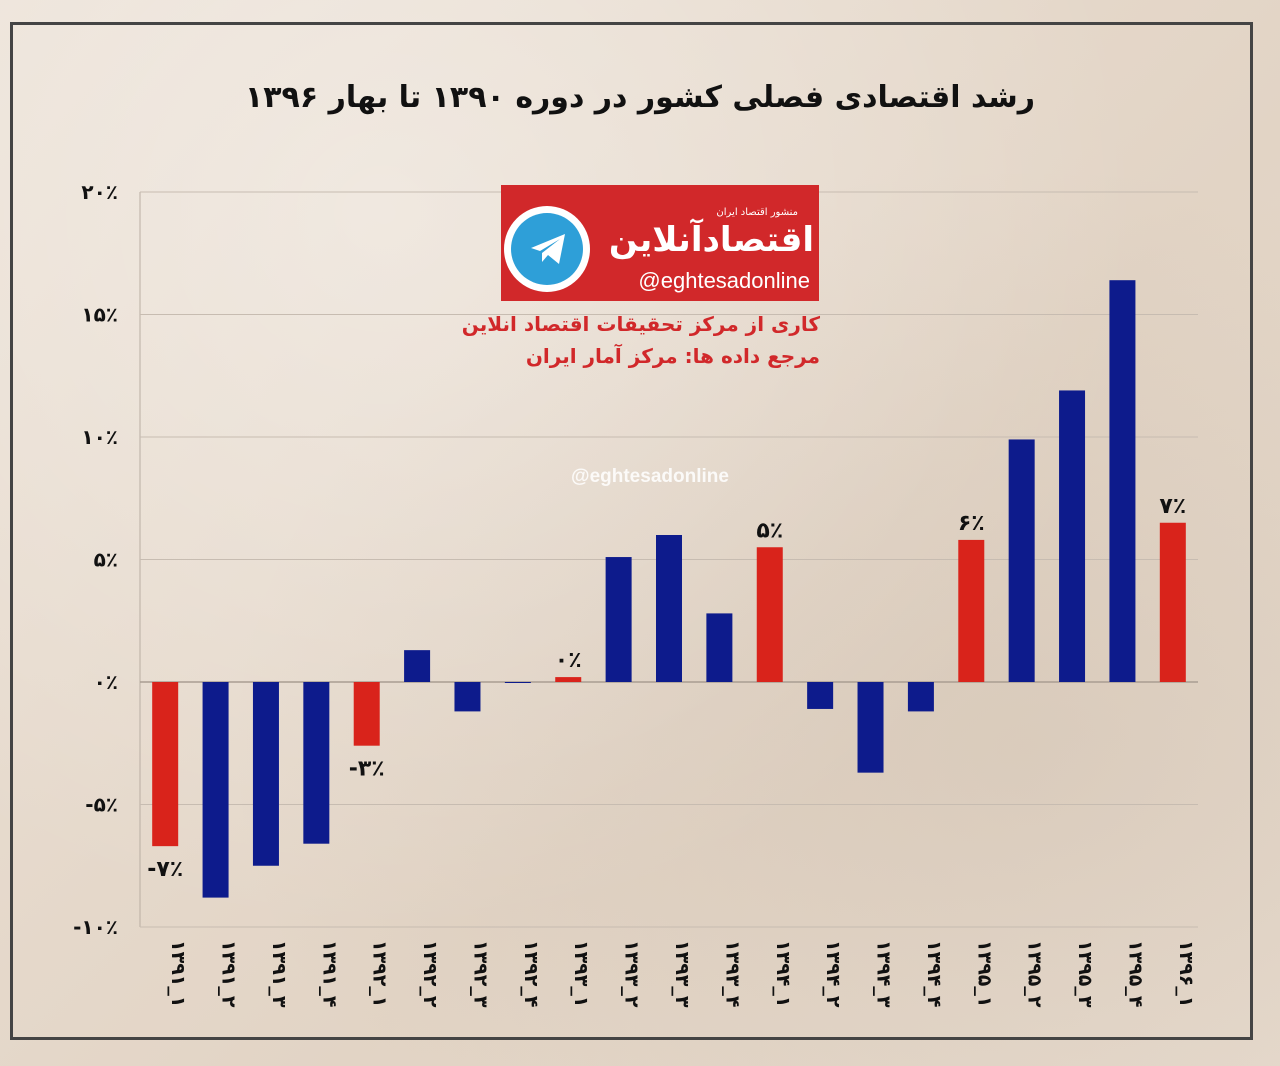  Describe the element at coordinates (732, 973) in the screenshot. I see `x-tick-label: ۱۳۹۳_۴` at that location.